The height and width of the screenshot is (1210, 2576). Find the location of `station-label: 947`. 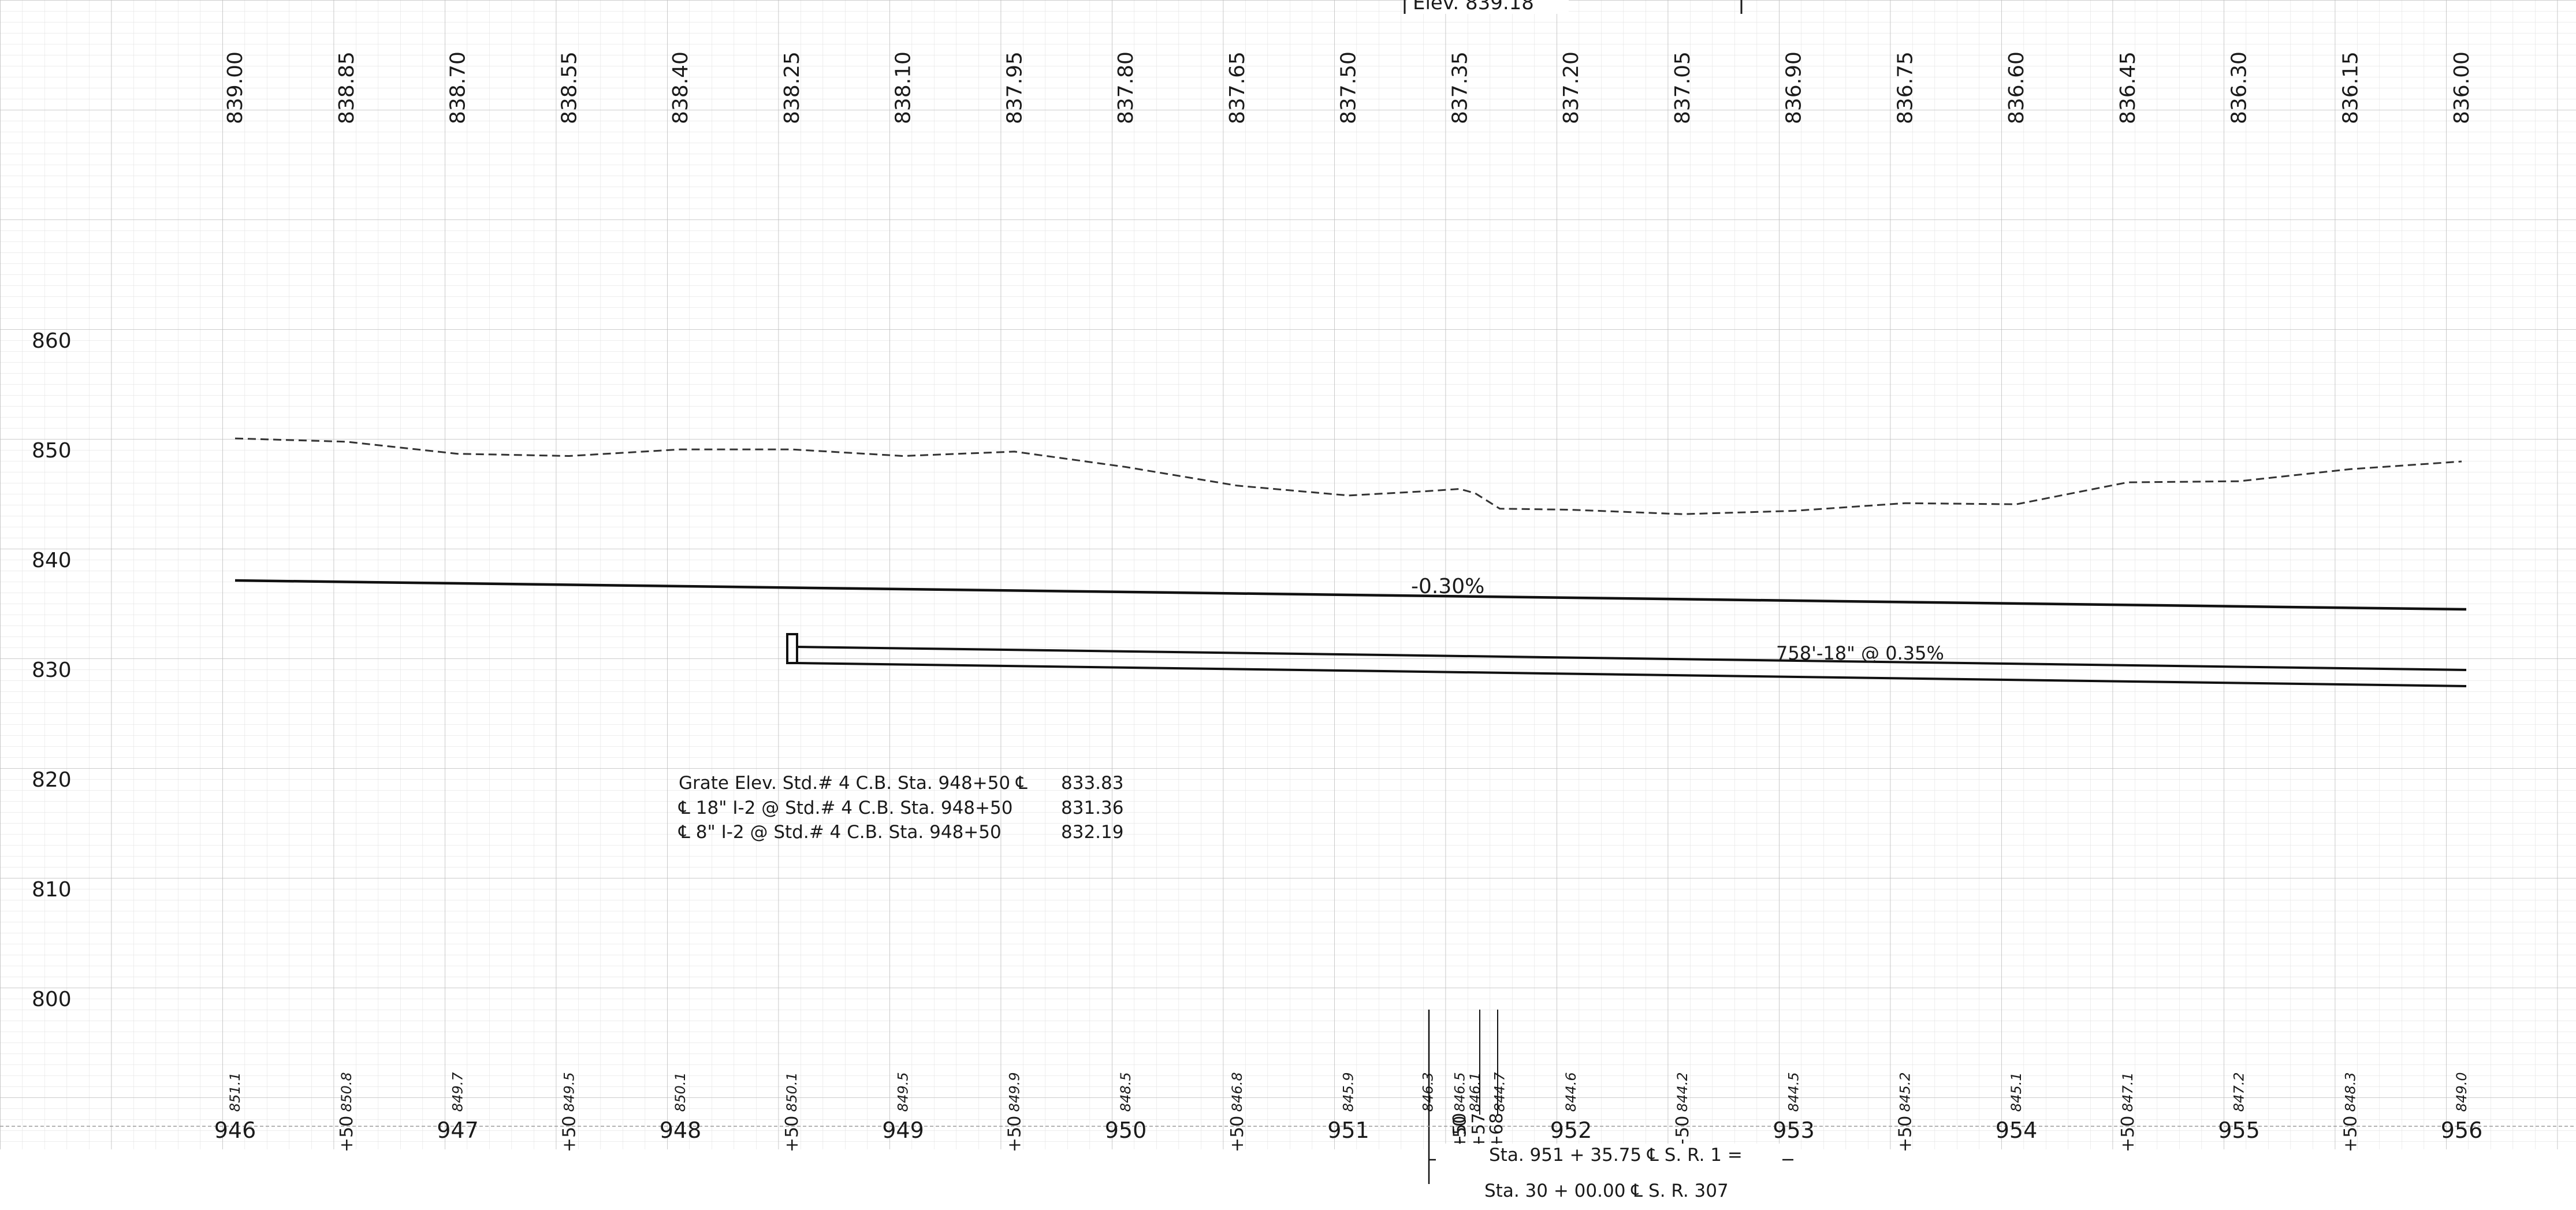

station-label: 947 is located at coordinates (458, 1130).